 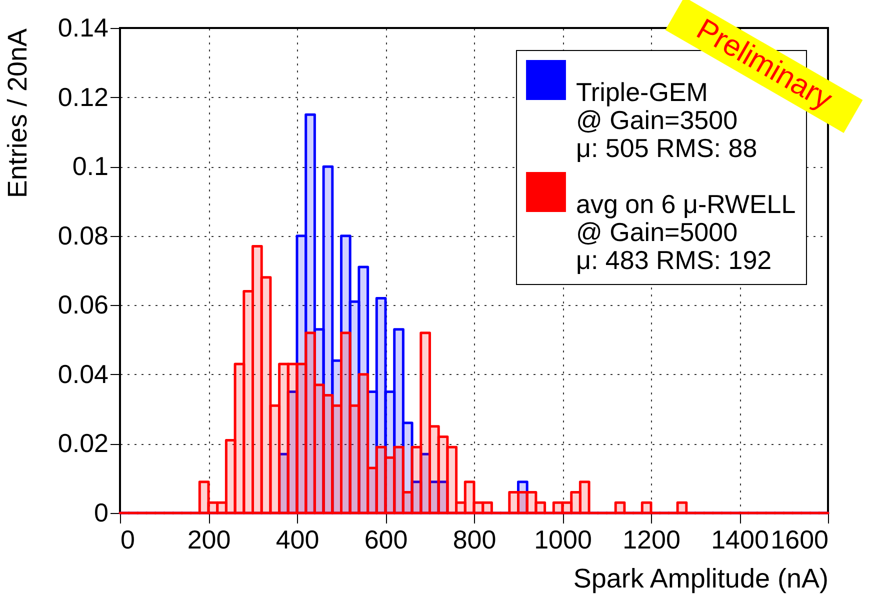 I want to click on x-tick-label: 1600, so click(x=799, y=539).